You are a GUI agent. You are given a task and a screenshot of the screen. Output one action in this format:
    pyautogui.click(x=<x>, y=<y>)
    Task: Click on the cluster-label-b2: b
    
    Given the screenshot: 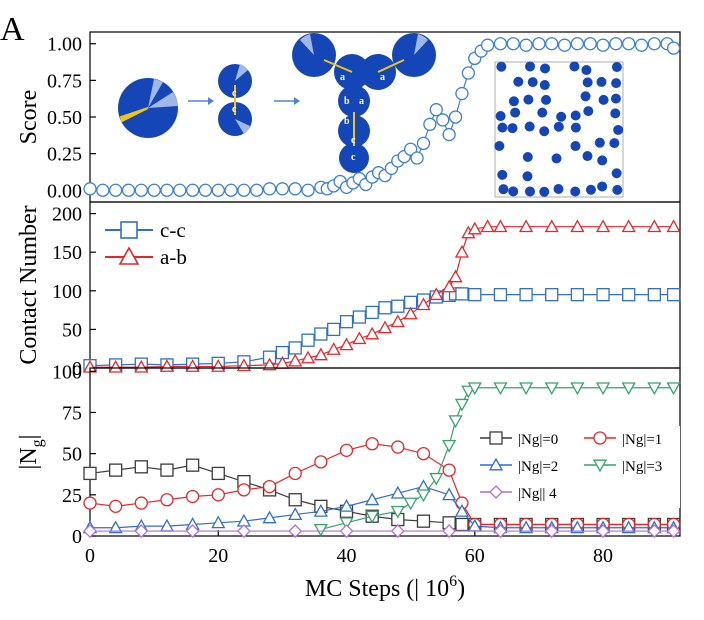 What is the action you would take?
    pyautogui.click(x=347, y=121)
    